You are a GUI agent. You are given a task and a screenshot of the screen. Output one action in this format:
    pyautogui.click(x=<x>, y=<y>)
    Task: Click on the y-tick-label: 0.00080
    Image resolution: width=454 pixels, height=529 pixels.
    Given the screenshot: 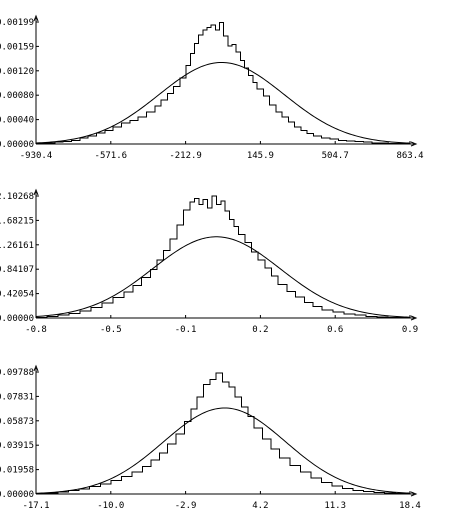 What is the action you would take?
    pyautogui.click(x=17, y=96)
    